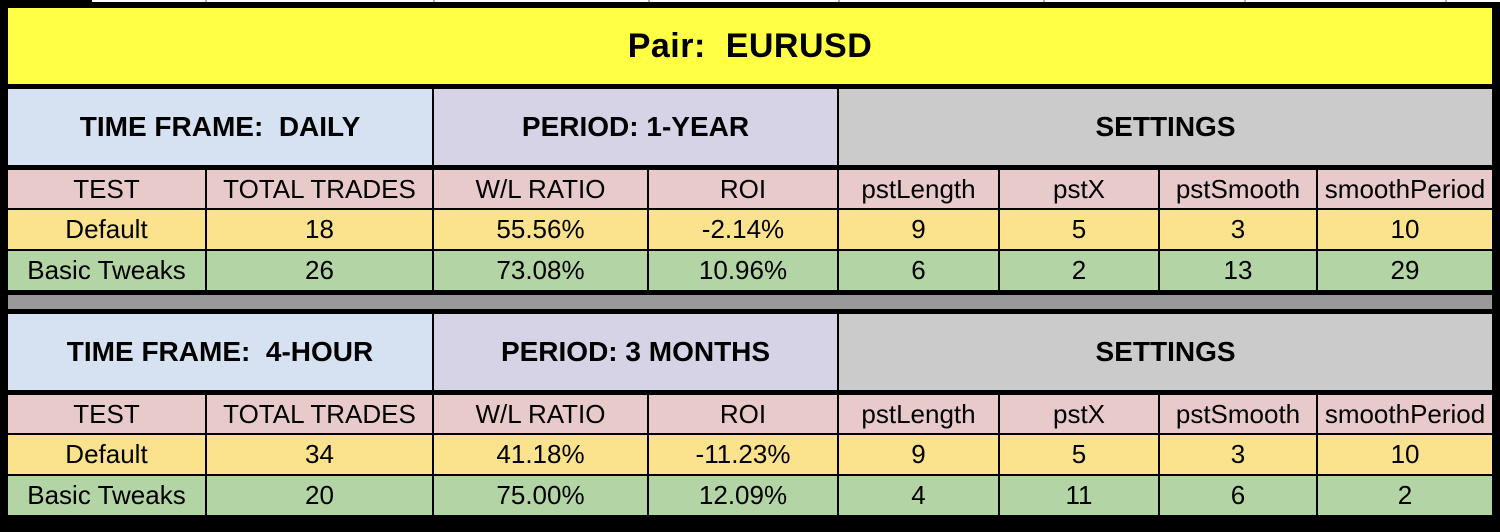 The width and height of the screenshot is (1500, 532). Describe the element at coordinates (540, 229) in the screenshot. I see `value-cell: 55.56%` at that location.